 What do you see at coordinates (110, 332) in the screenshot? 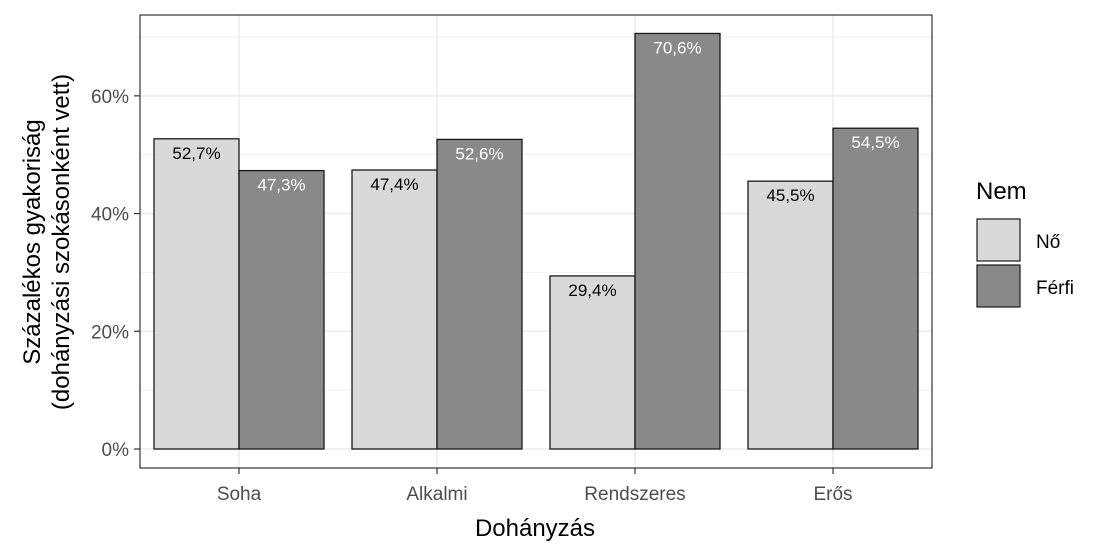
I see `y-tick-label: 20%` at bounding box center [110, 332].